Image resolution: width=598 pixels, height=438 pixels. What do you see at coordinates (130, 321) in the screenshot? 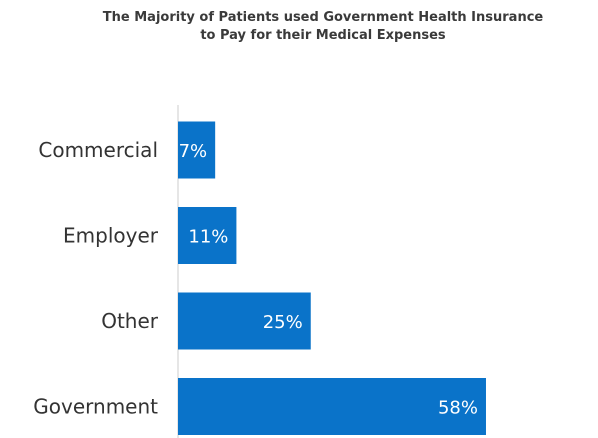
I see `category-label-other: Other` at bounding box center [130, 321].